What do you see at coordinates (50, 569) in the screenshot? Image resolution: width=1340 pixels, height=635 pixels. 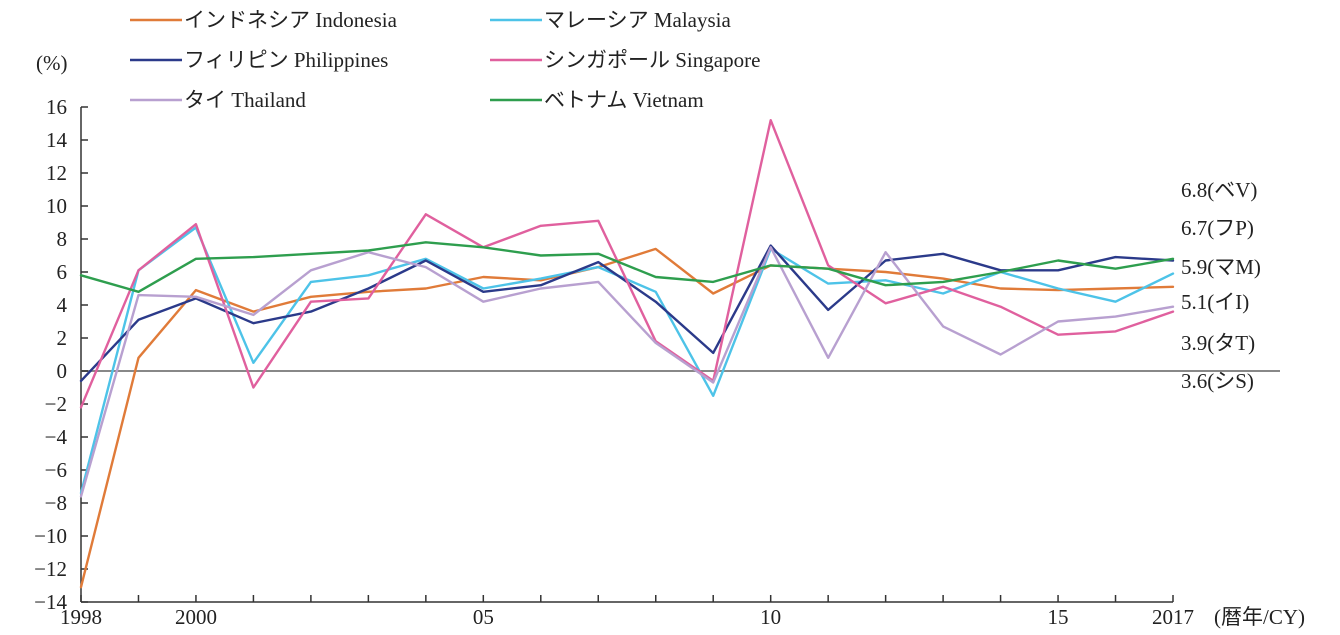 I see `y-tick-label: −12` at bounding box center [50, 569].